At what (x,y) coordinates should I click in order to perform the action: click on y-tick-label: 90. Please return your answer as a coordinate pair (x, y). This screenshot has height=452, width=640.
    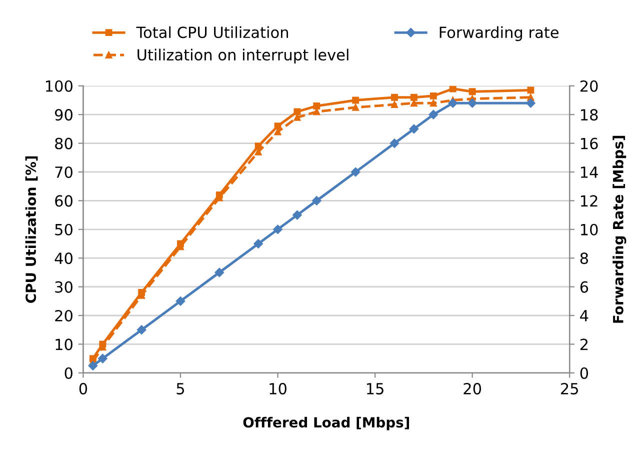
    Looking at the image, I should click on (63, 115).